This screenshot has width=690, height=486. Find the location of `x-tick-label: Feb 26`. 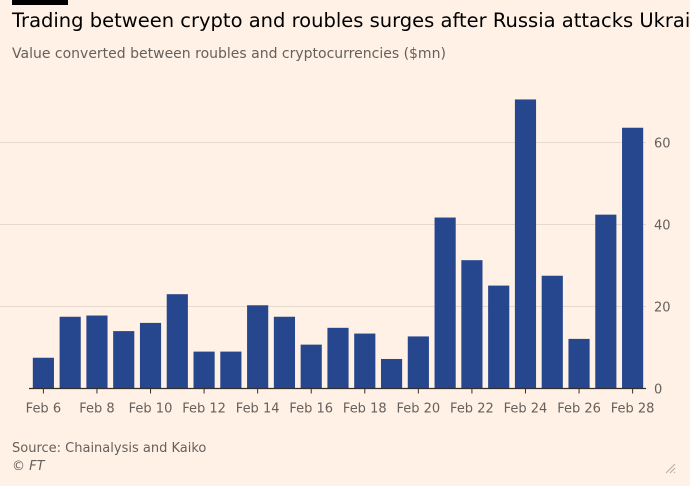

x-tick-label: Feb 26 is located at coordinates (579, 409).